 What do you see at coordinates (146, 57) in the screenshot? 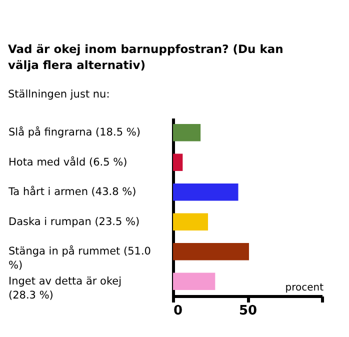
I see `chart-title: Vad är okej inom barnuppfostran? (Du kan välja flera alternativ)` at bounding box center [146, 57].